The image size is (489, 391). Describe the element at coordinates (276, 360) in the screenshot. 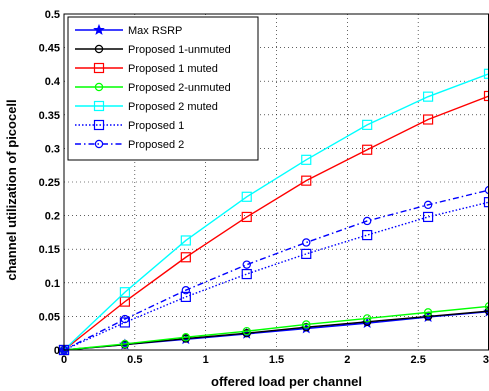

I see `x-tick-label: 1.5` at that location.